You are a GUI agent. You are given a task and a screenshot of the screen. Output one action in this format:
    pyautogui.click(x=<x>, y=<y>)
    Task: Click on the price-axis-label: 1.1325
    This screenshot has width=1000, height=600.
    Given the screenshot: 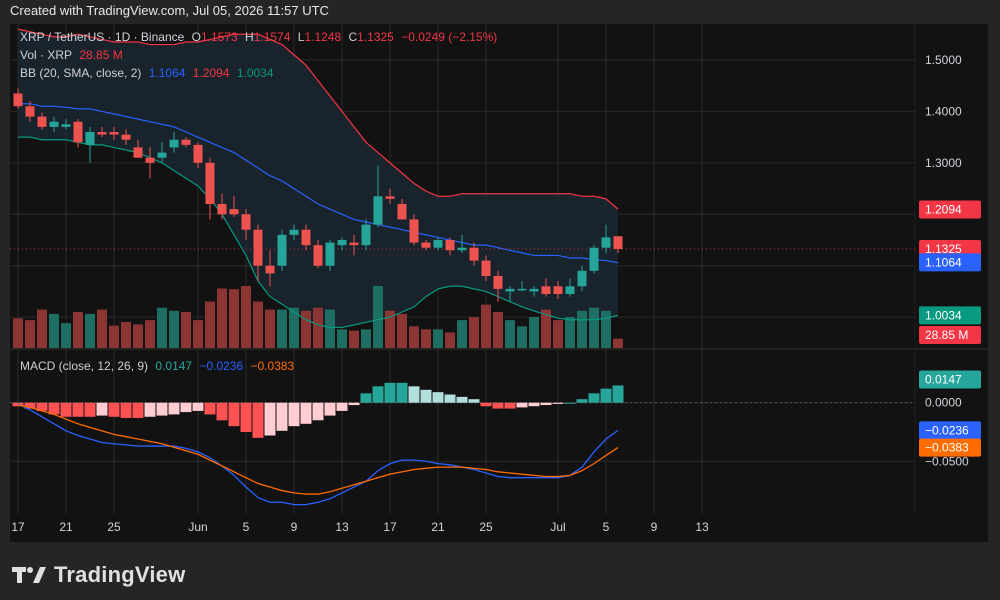 What is the action you would take?
    pyautogui.click(x=943, y=249)
    